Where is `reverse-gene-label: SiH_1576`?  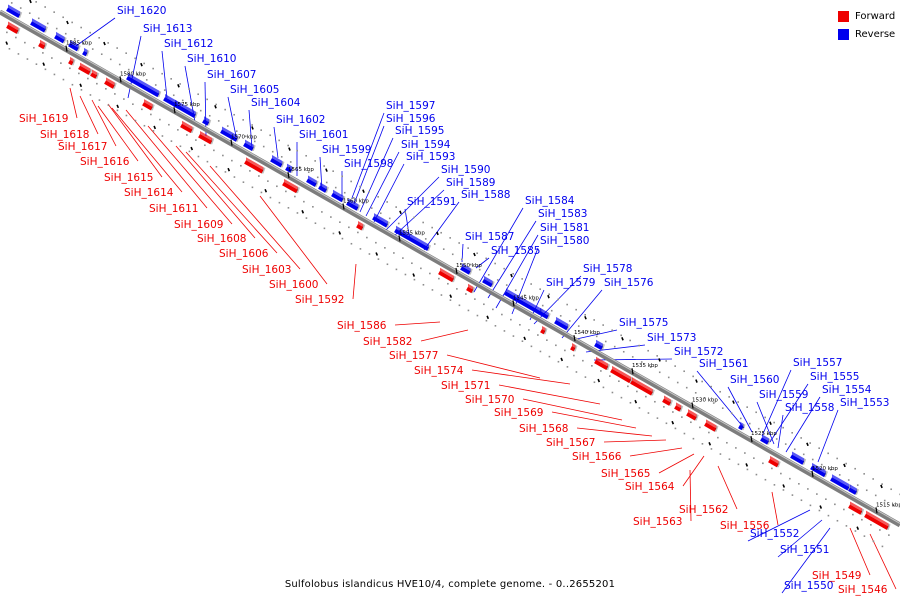 reverse-gene-label: SiH_1576 is located at coordinates (629, 283).